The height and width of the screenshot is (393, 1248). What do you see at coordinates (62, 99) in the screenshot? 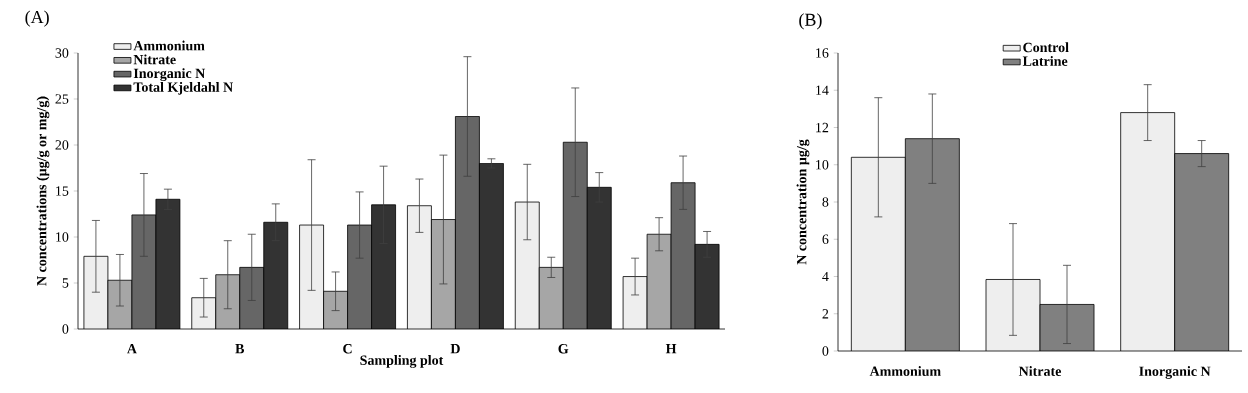
I see `y-tick-label: 25` at bounding box center [62, 99].